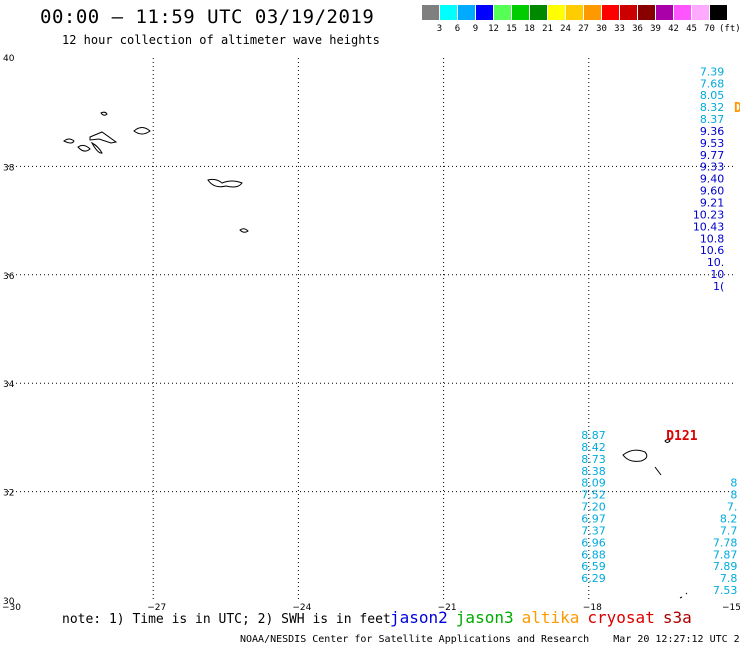  I want to click on swh-value: 8.38, so click(593, 471).